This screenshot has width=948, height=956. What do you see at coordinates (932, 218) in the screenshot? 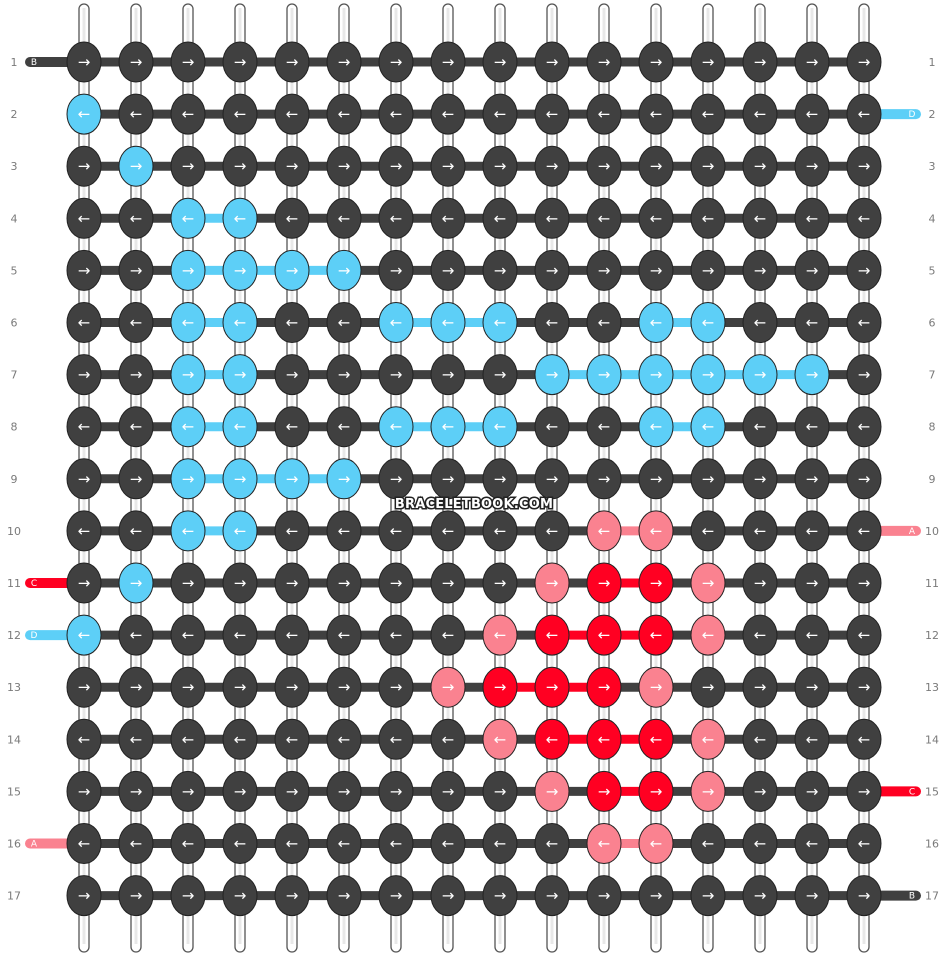
I see `row-label-right: 4` at bounding box center [932, 218].